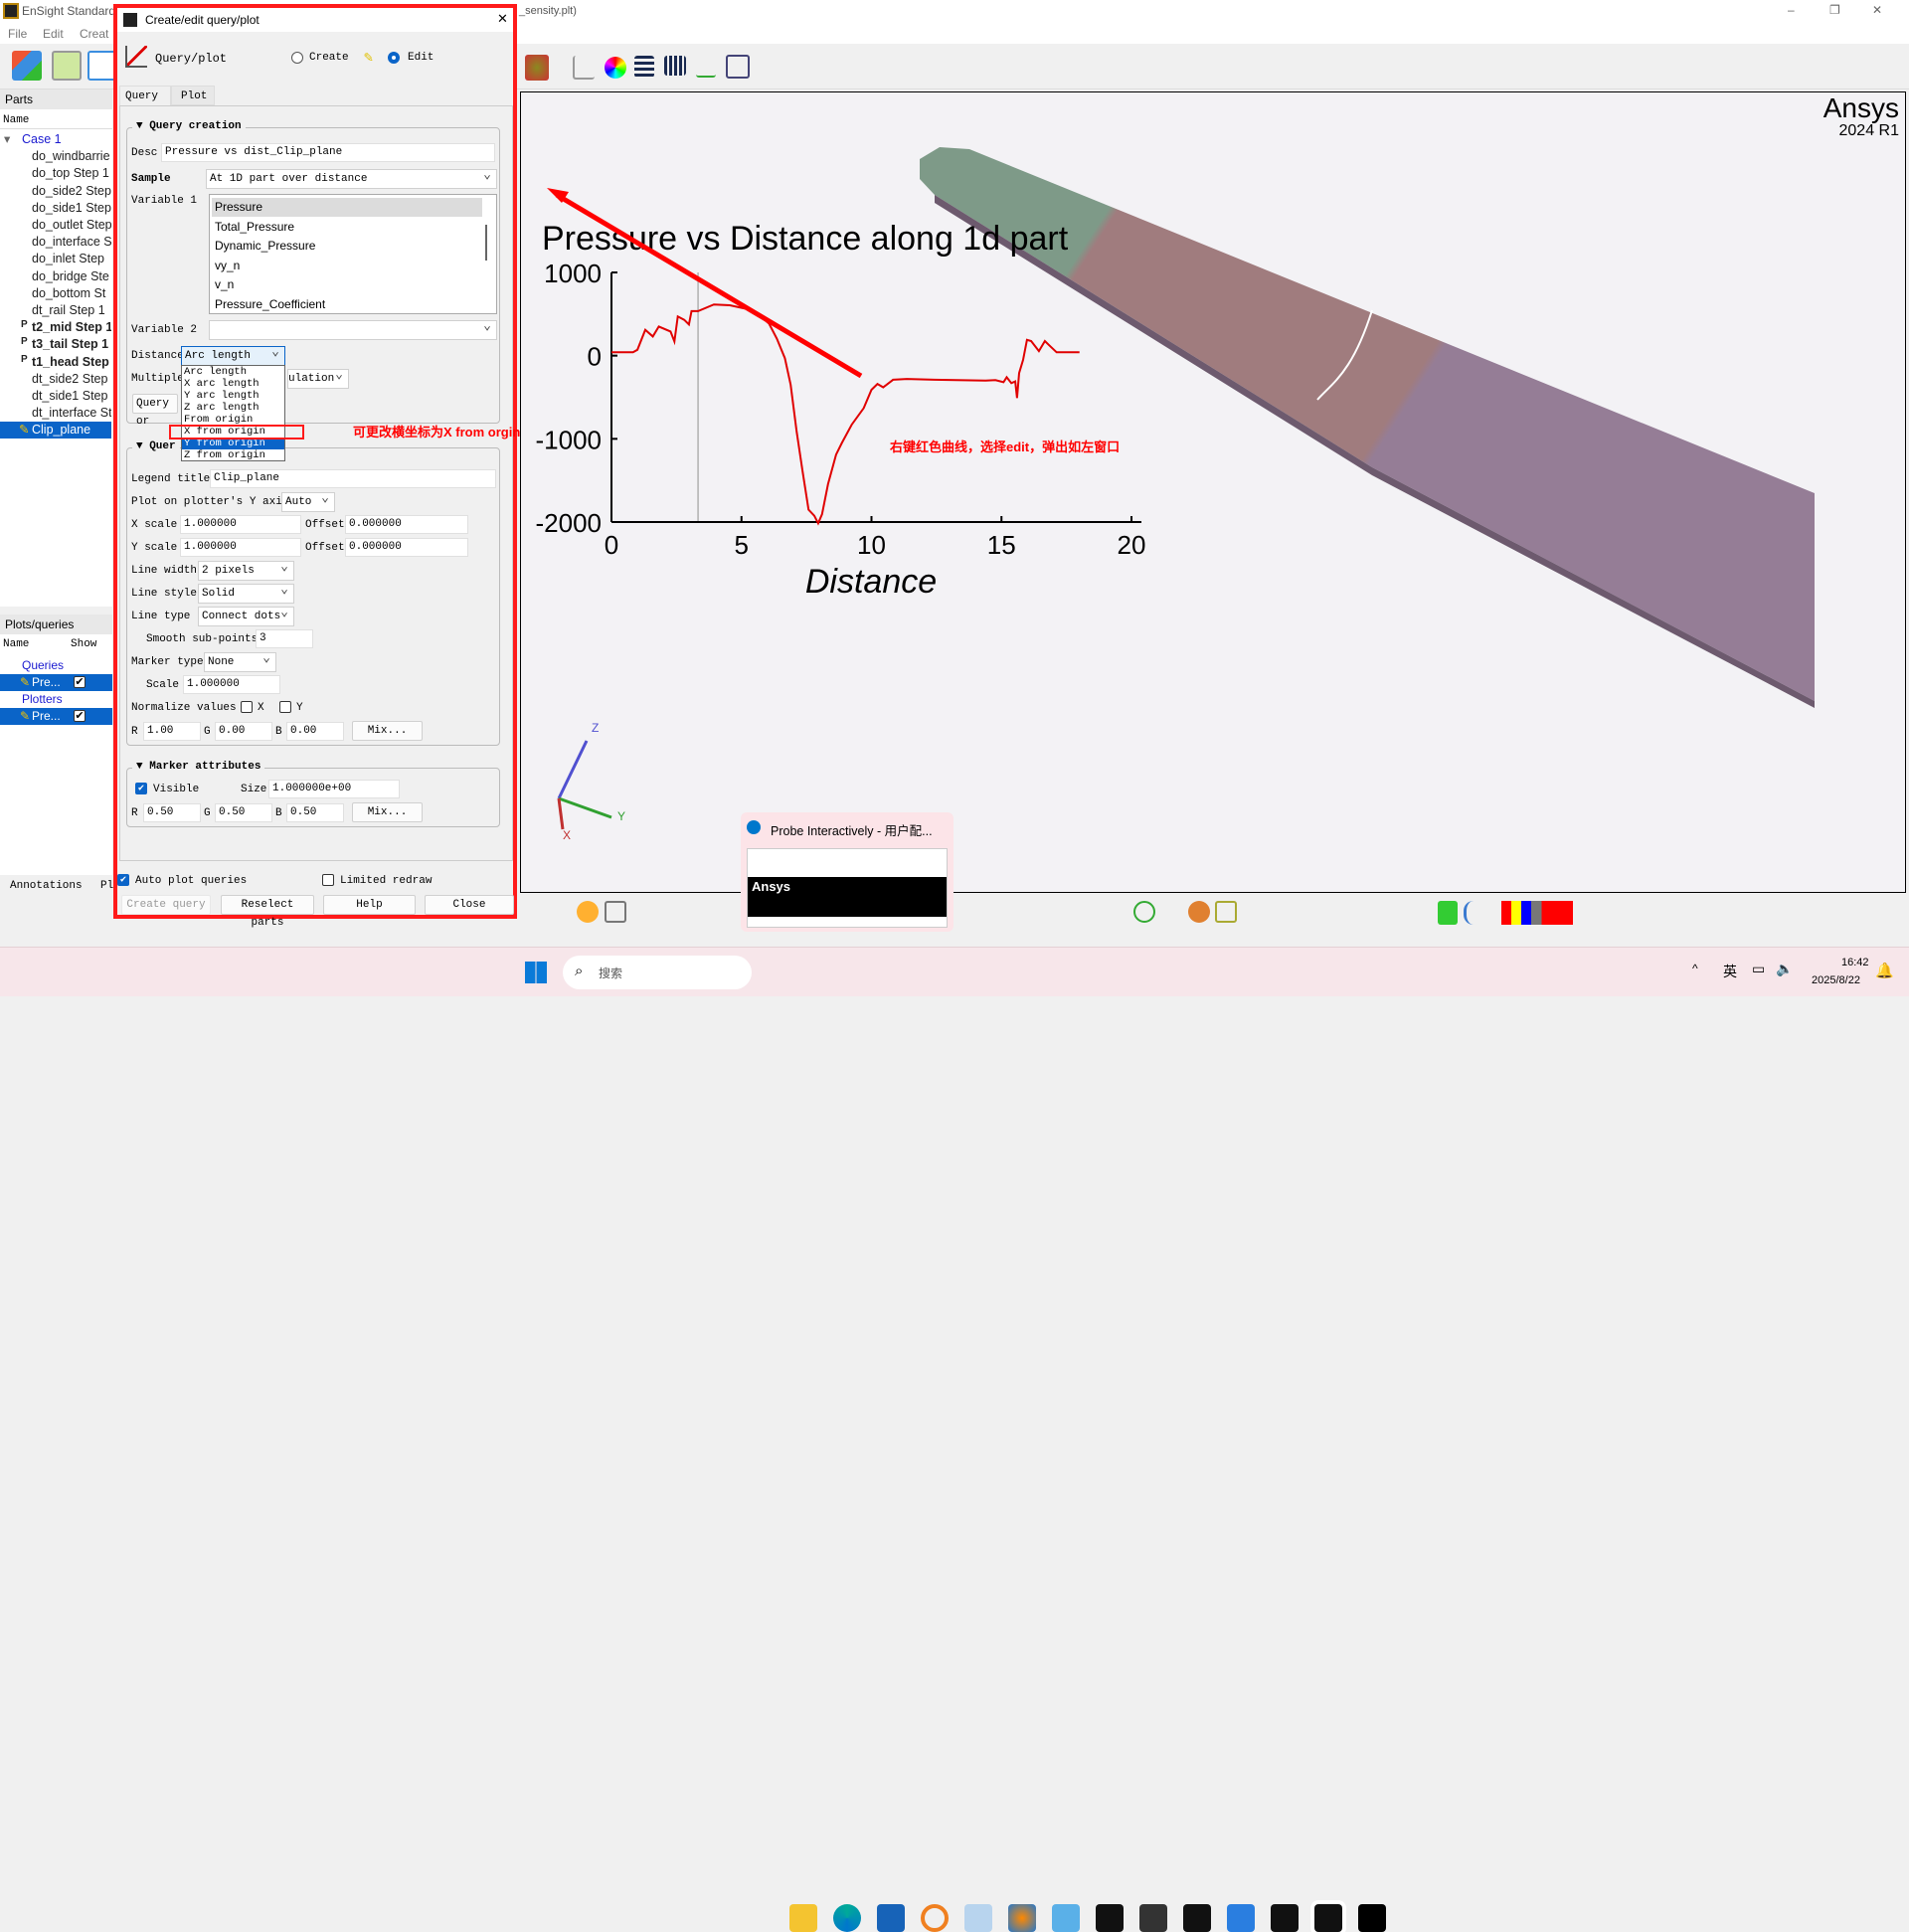 The height and width of the screenshot is (1932, 1909). What do you see at coordinates (1372, 1918) in the screenshot?
I see `cmd-icon` at bounding box center [1372, 1918].